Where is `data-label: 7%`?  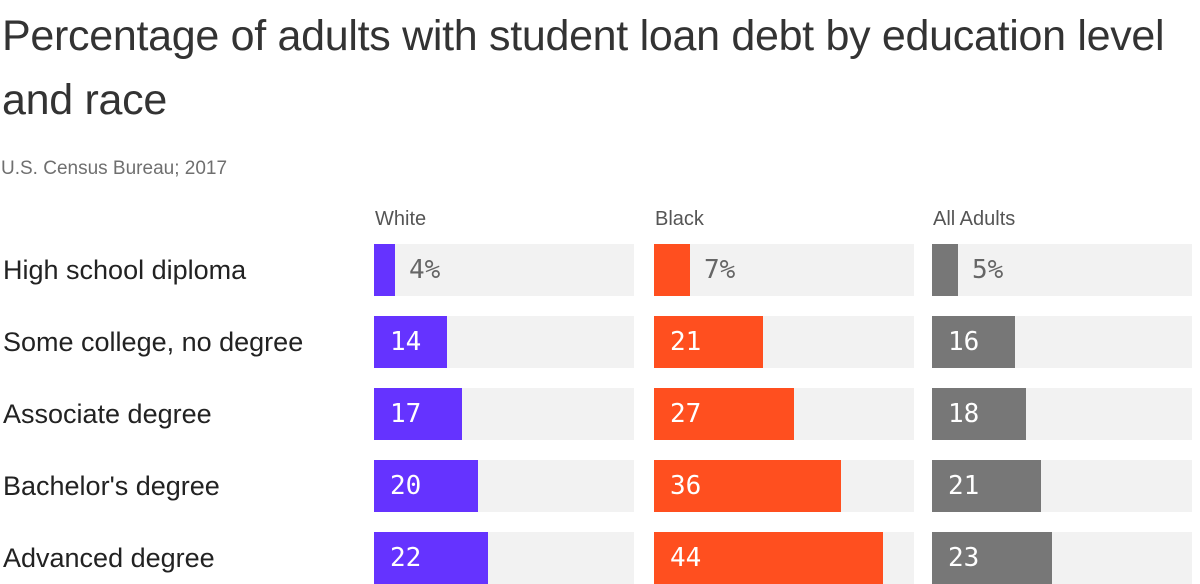 data-label: 7% is located at coordinates (720, 270).